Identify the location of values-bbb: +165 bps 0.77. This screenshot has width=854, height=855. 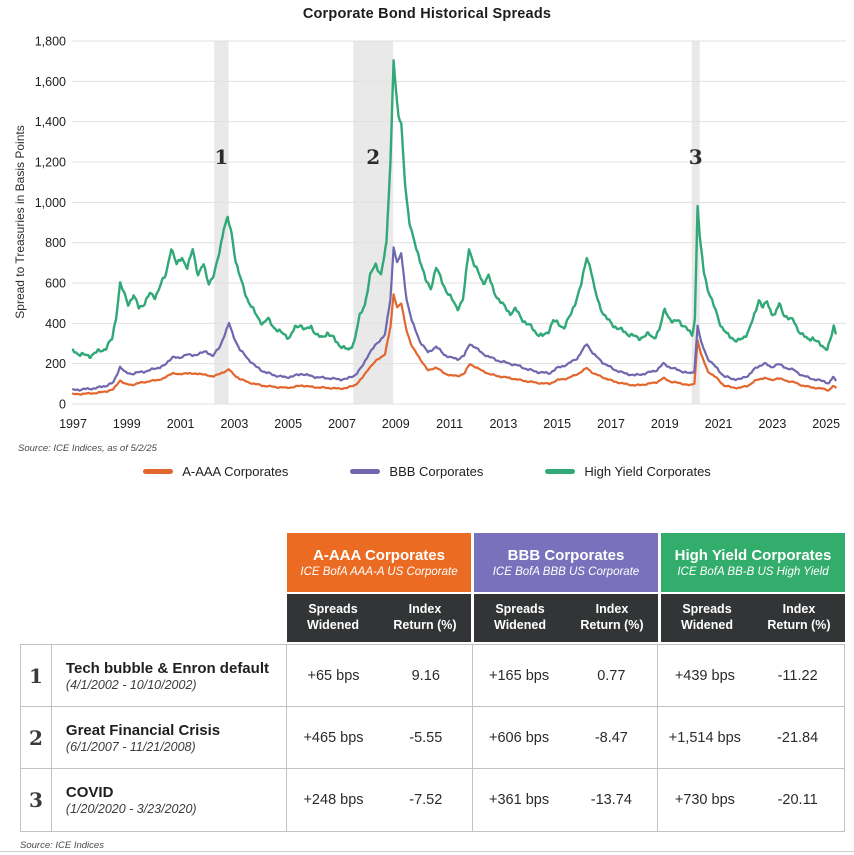
(566, 675).